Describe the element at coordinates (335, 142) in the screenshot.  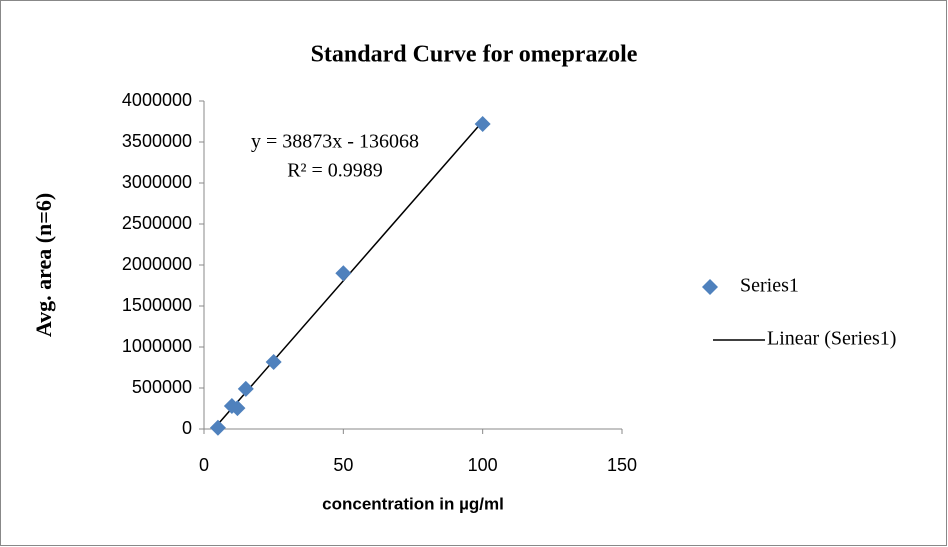
I see `trendline-equation: y = 38873x - 136068` at that location.